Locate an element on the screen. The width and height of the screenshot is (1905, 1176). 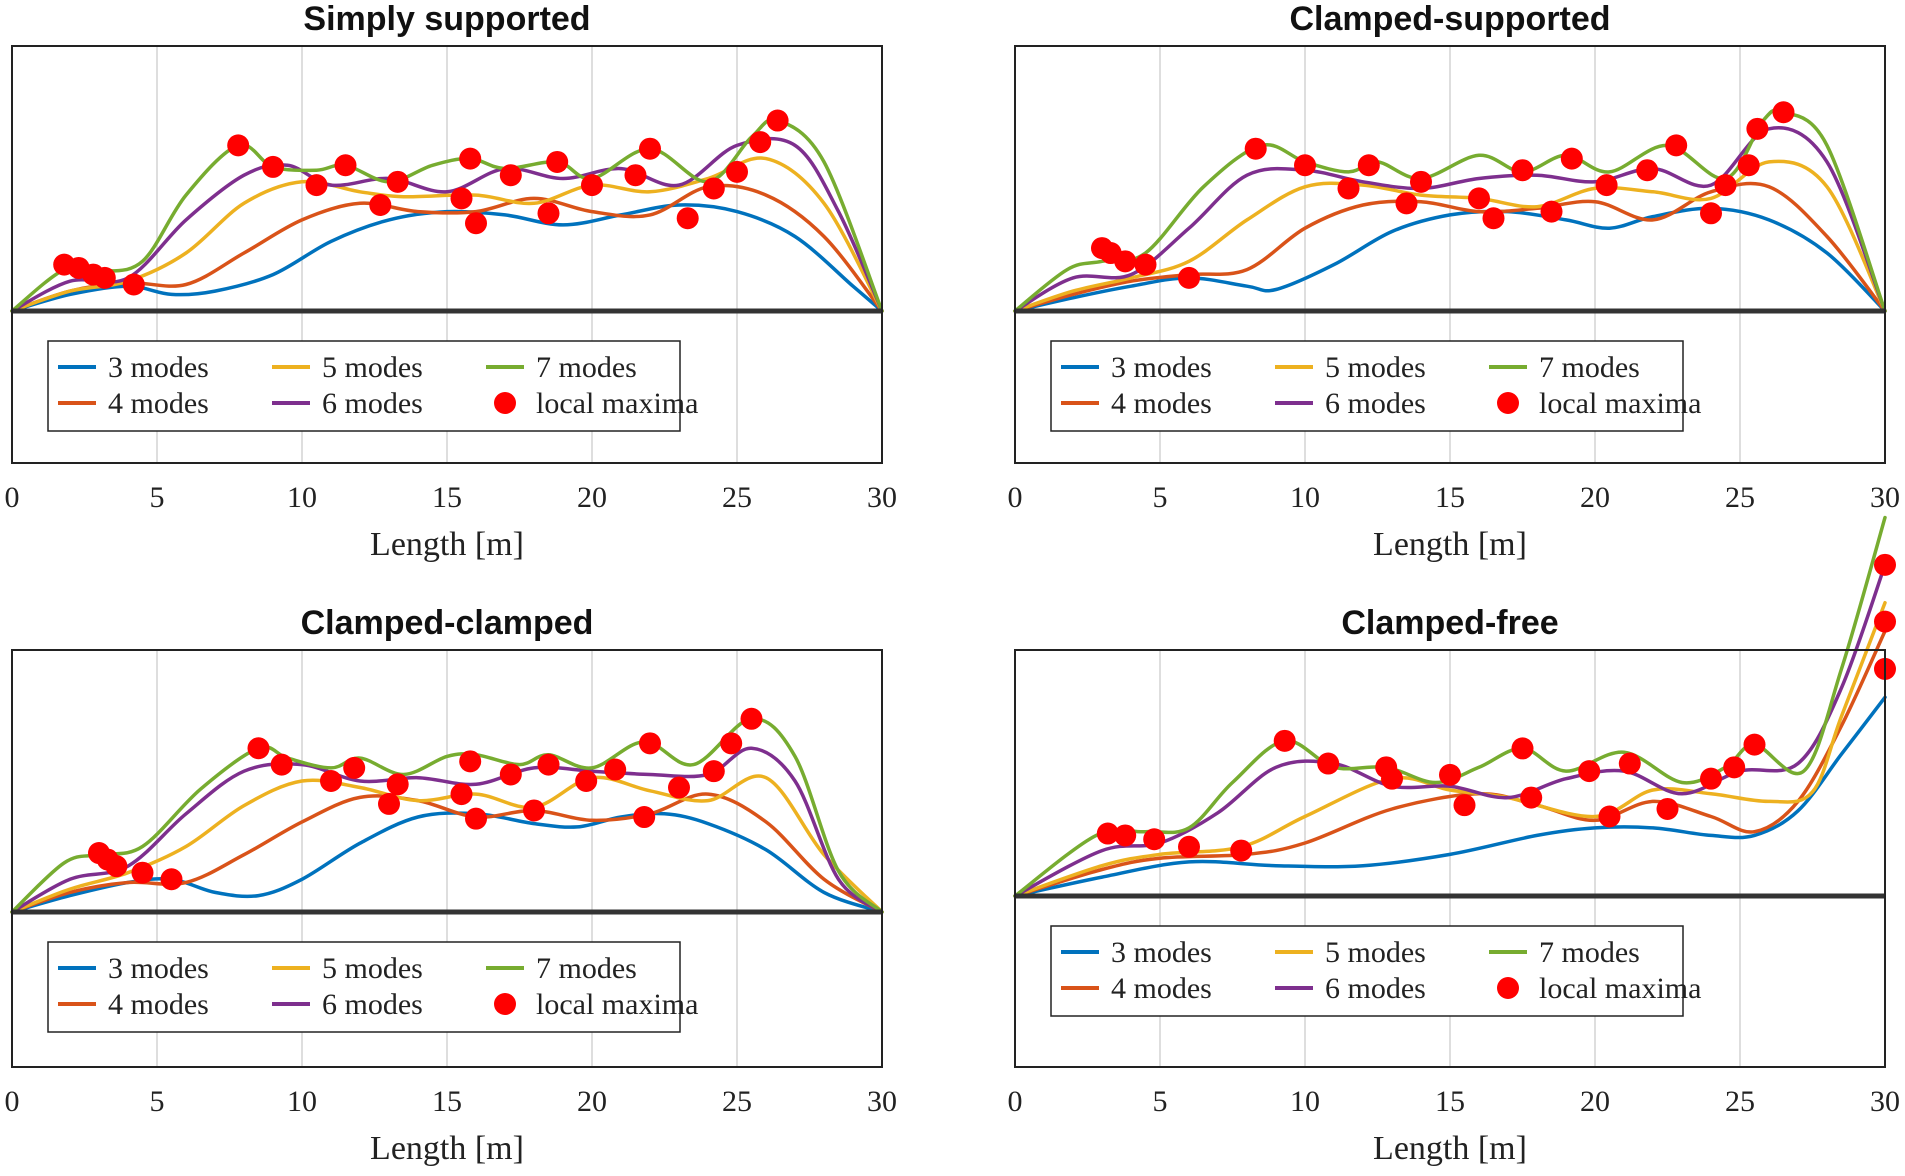
x-tick-label: 25 is located at coordinates (737, 1101).